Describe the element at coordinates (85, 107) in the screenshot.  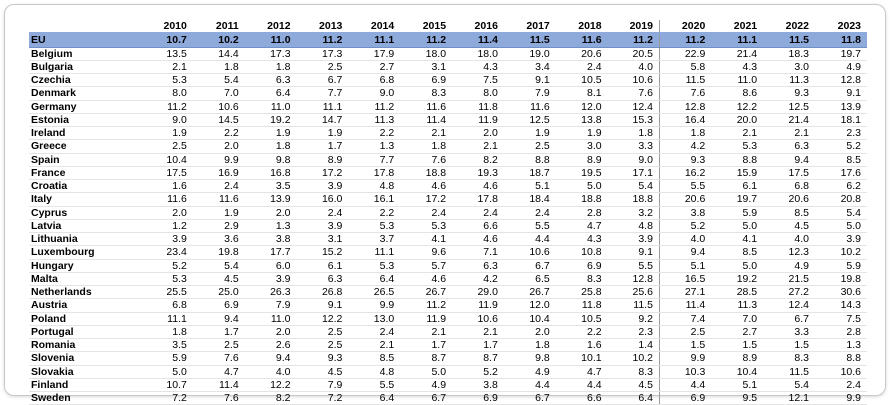
I see `row-label: Germany` at that location.